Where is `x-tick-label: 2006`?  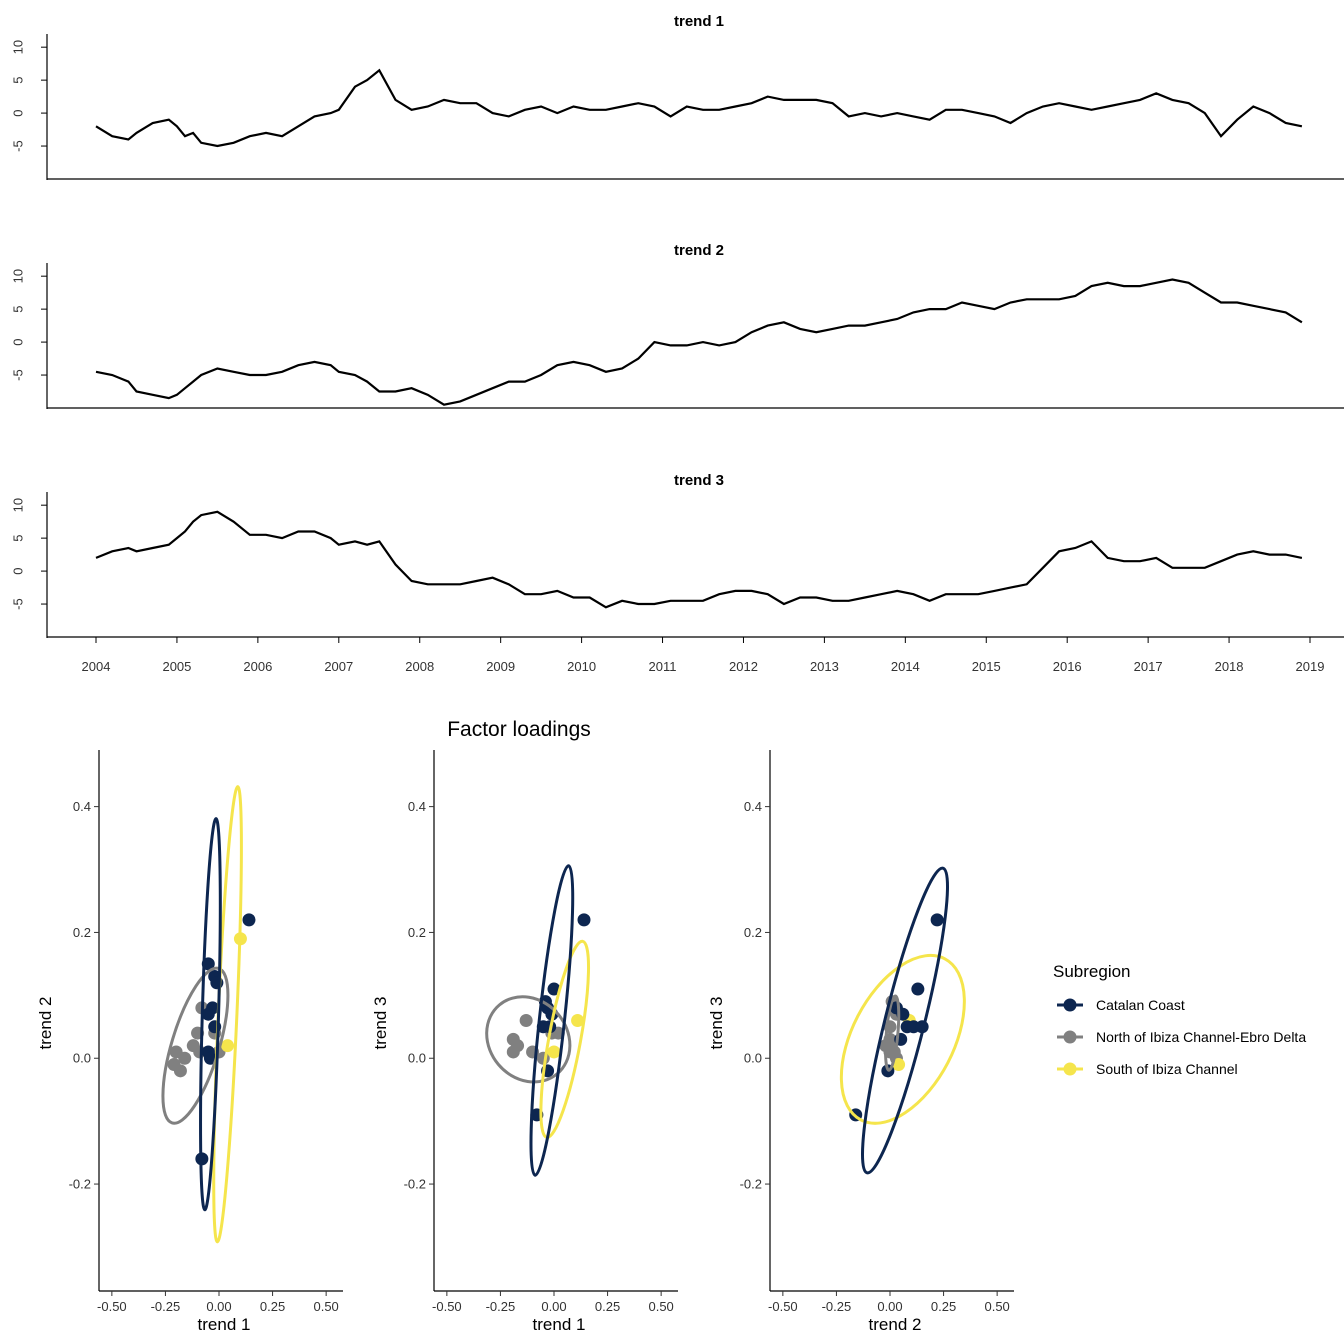
x-tick-label: 2006 is located at coordinates (257, 666).